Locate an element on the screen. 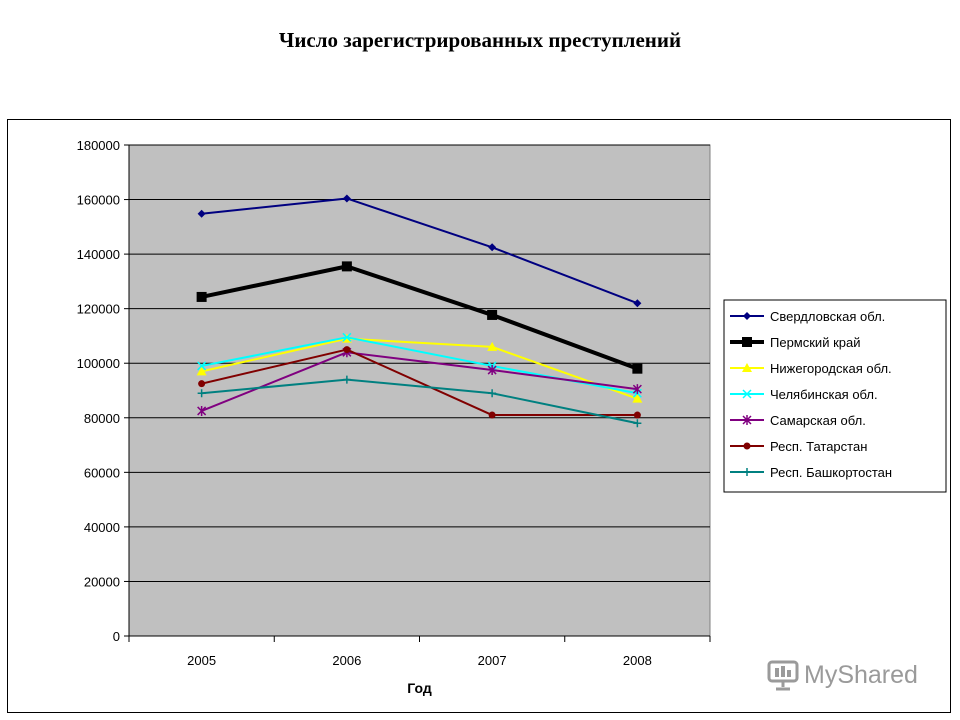 The width and height of the screenshot is (960, 720). x-tick-label: 2008 is located at coordinates (637, 660).